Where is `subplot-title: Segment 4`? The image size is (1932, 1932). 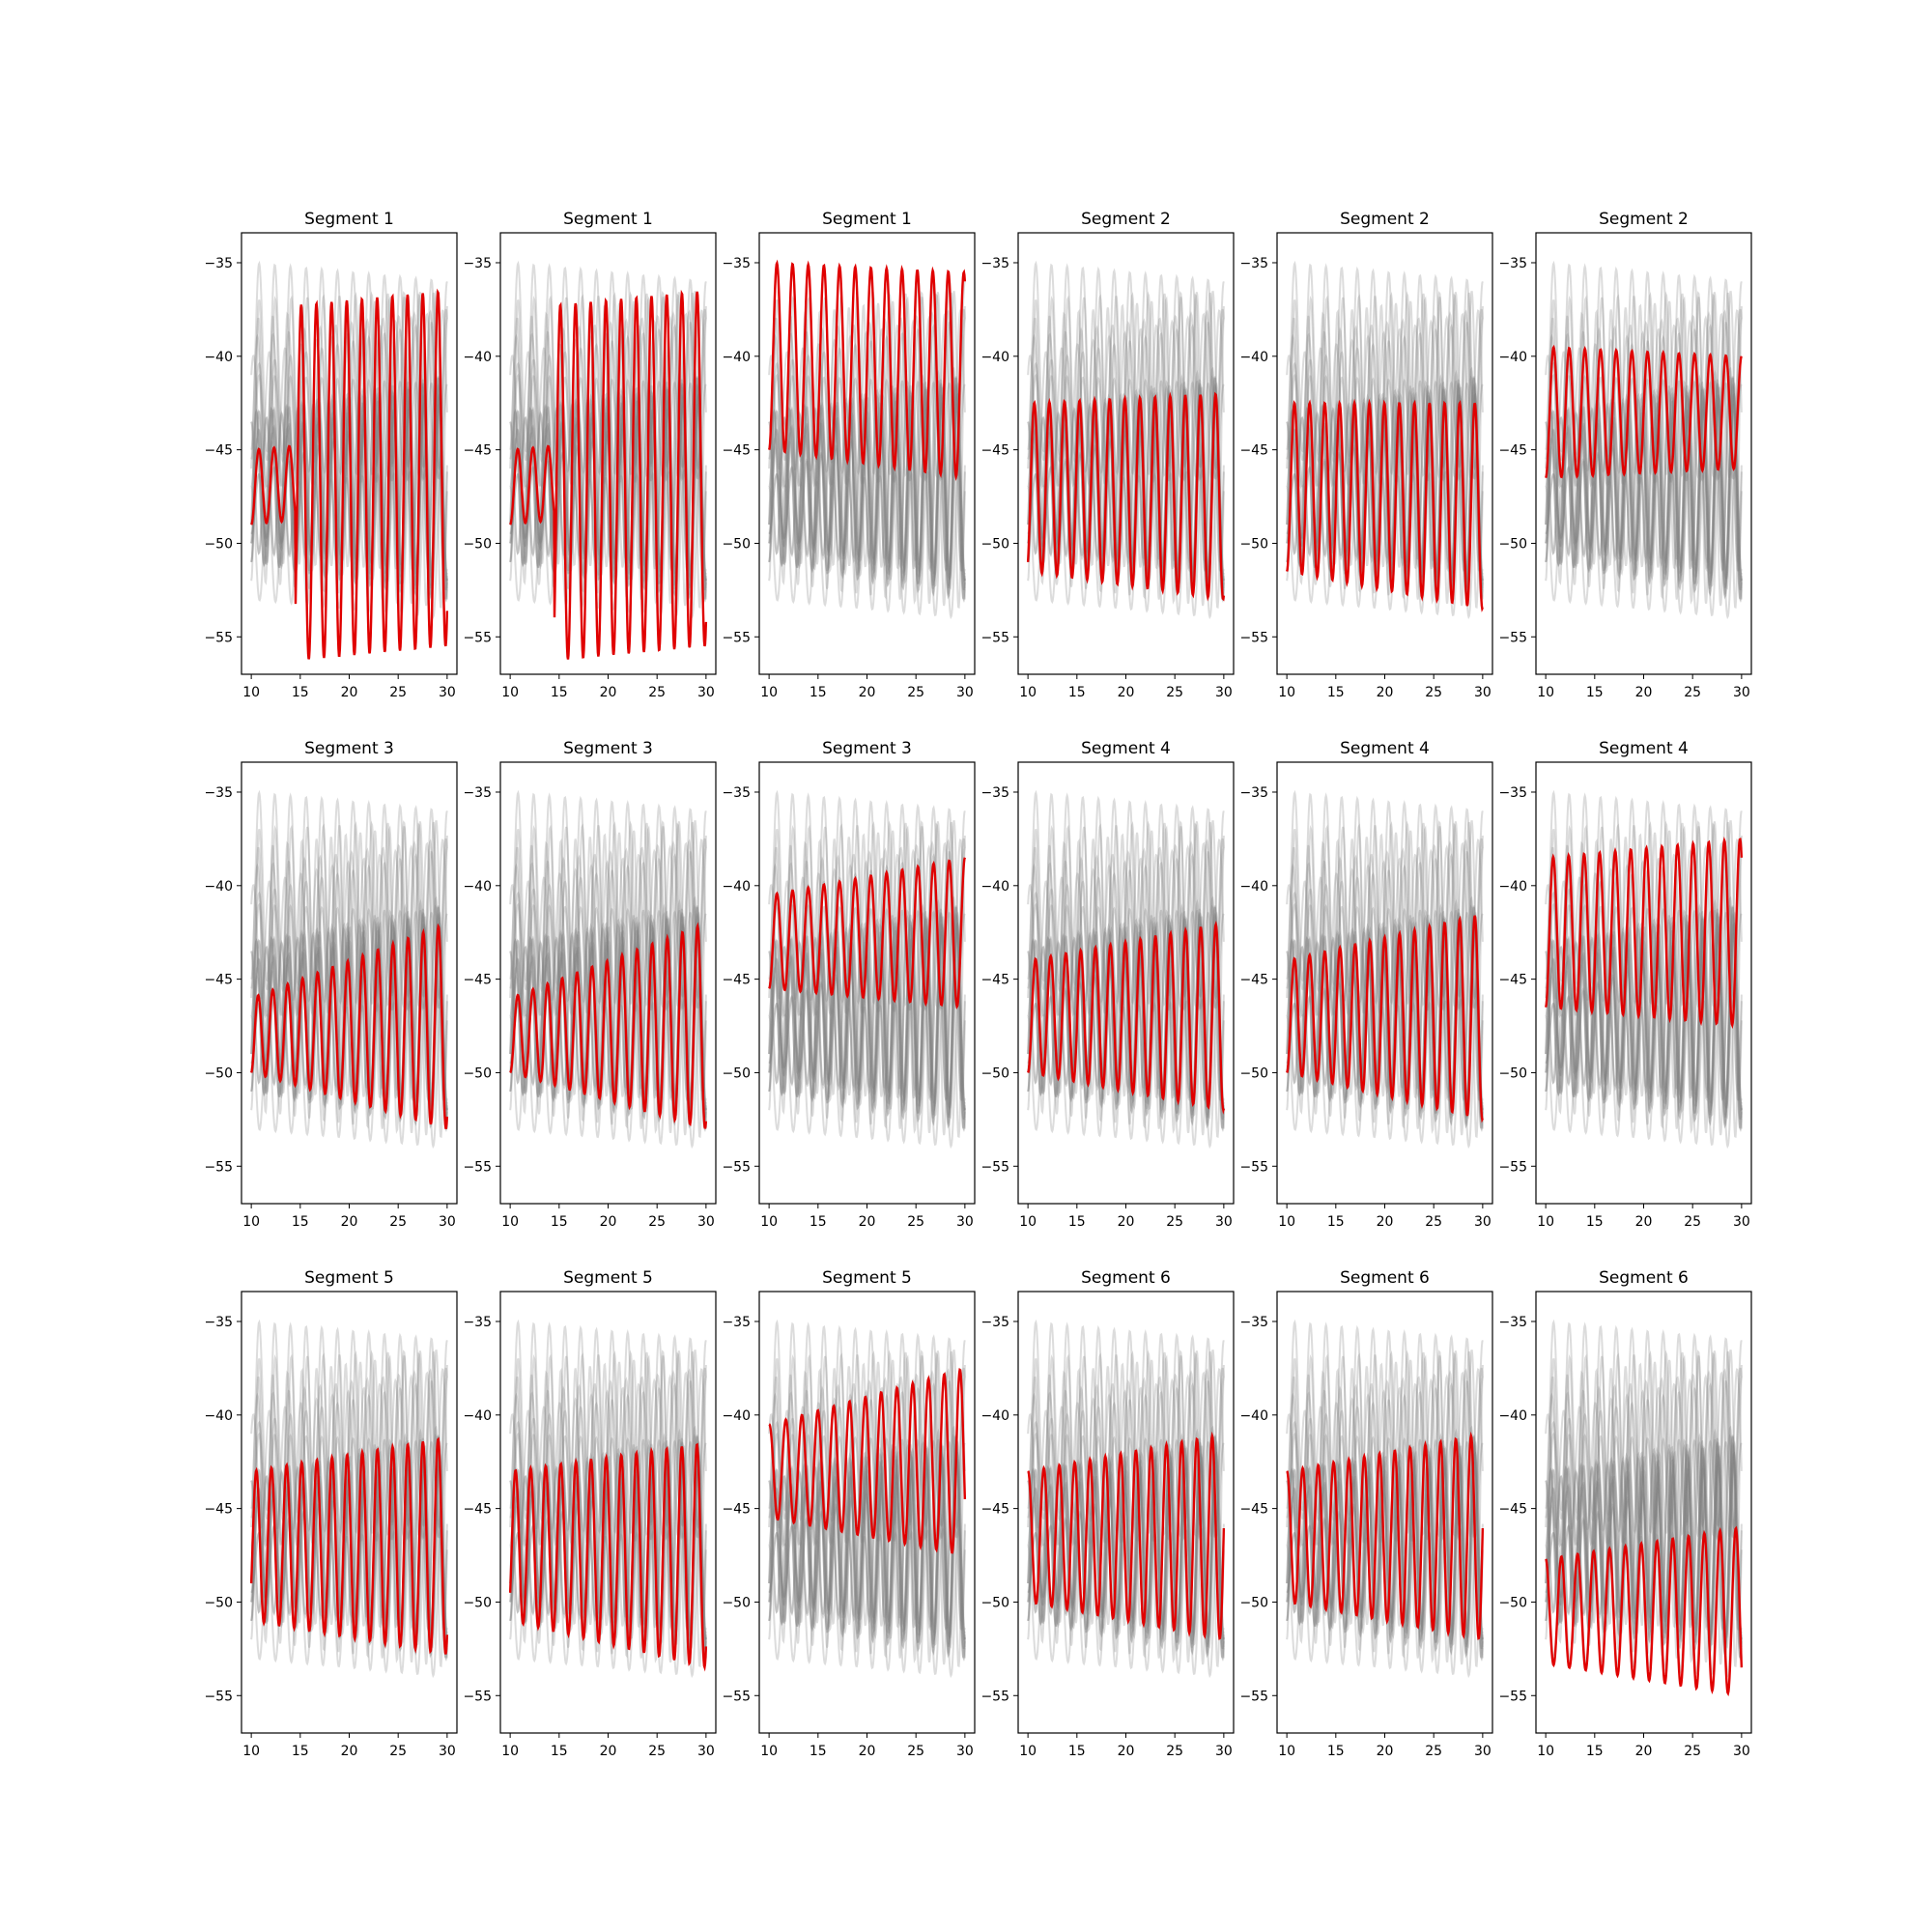
subplot-title: Segment 4 is located at coordinates (1385, 748).